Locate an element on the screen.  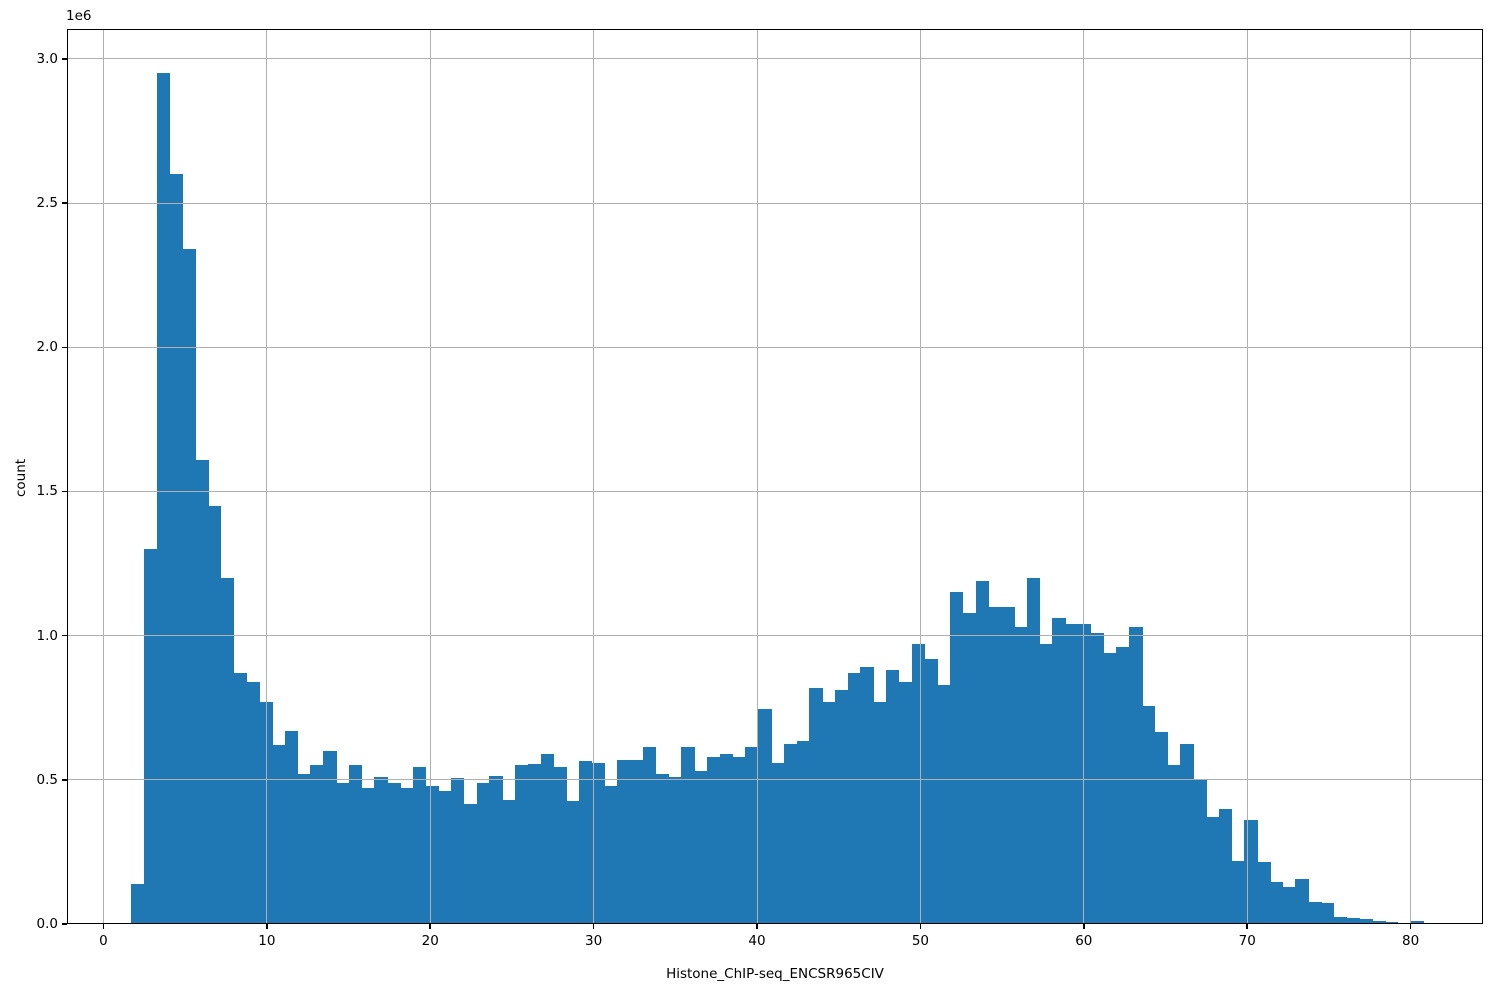
x-tick-label: 70 is located at coordinates (1247, 941).